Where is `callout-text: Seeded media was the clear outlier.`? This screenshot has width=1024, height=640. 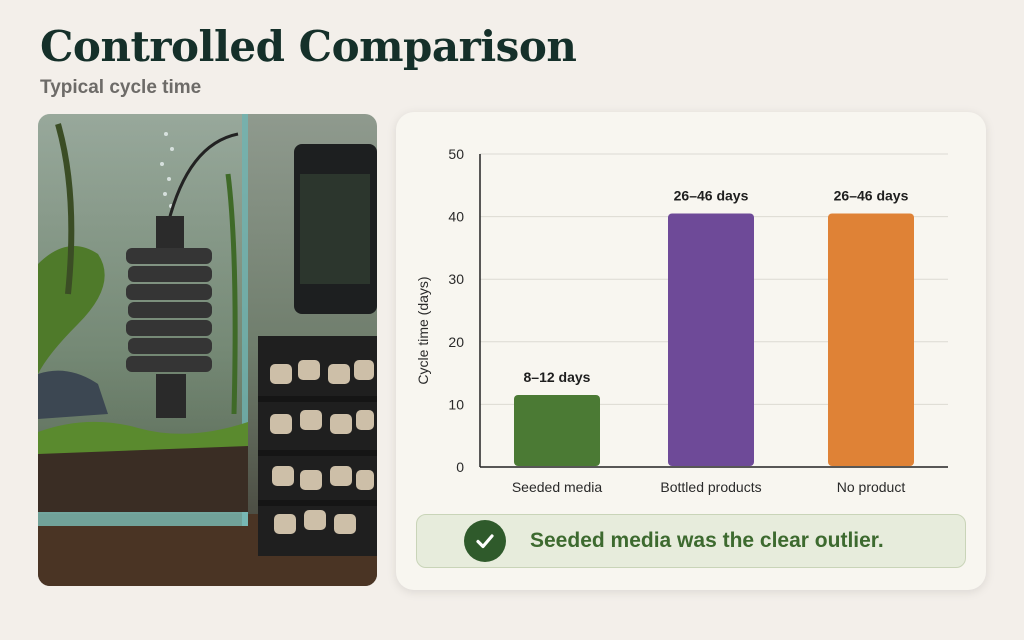 callout-text: Seeded media was the clear outlier. is located at coordinates (707, 540).